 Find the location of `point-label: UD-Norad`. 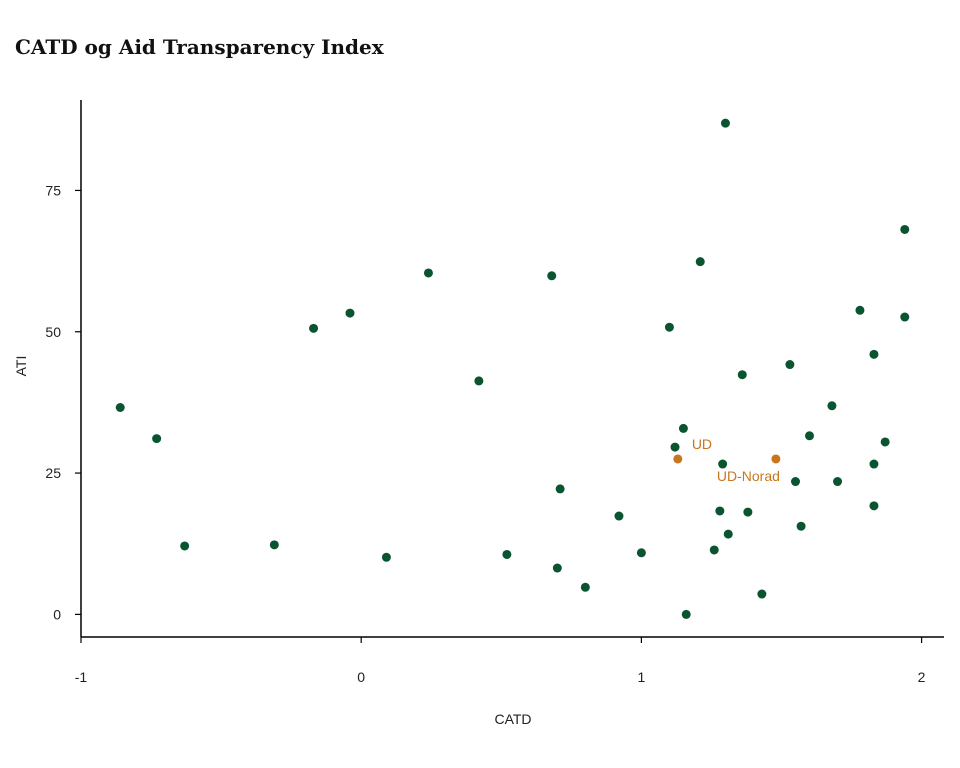

point-label: UD-Norad is located at coordinates (748, 476).